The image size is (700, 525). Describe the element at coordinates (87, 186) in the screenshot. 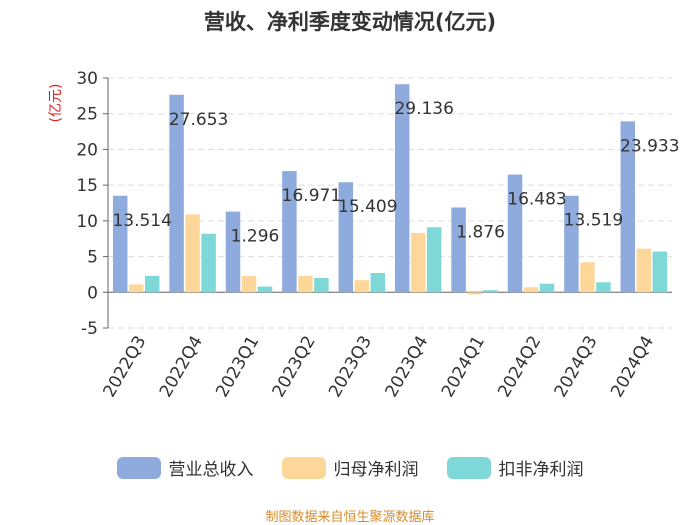

I see `y-tick-label: 15` at that location.